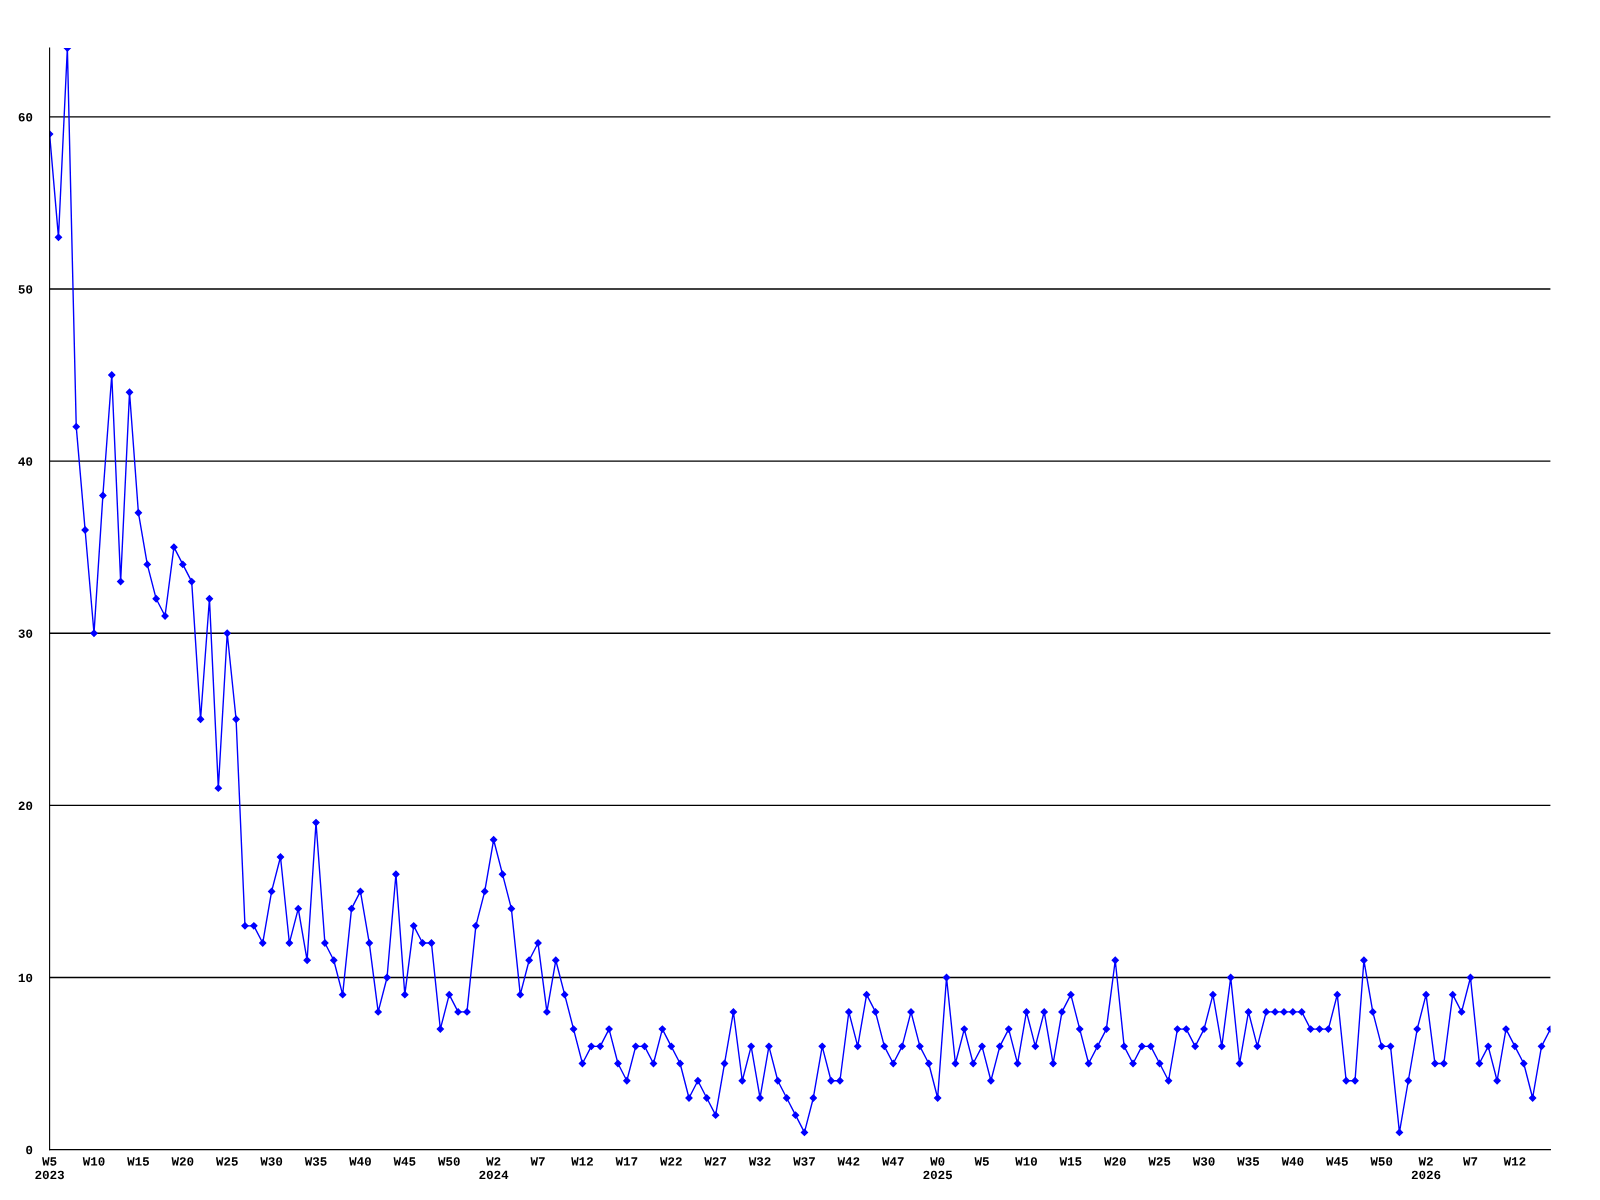  I want to click on x-tick-label: W47, so click(892, 1161).